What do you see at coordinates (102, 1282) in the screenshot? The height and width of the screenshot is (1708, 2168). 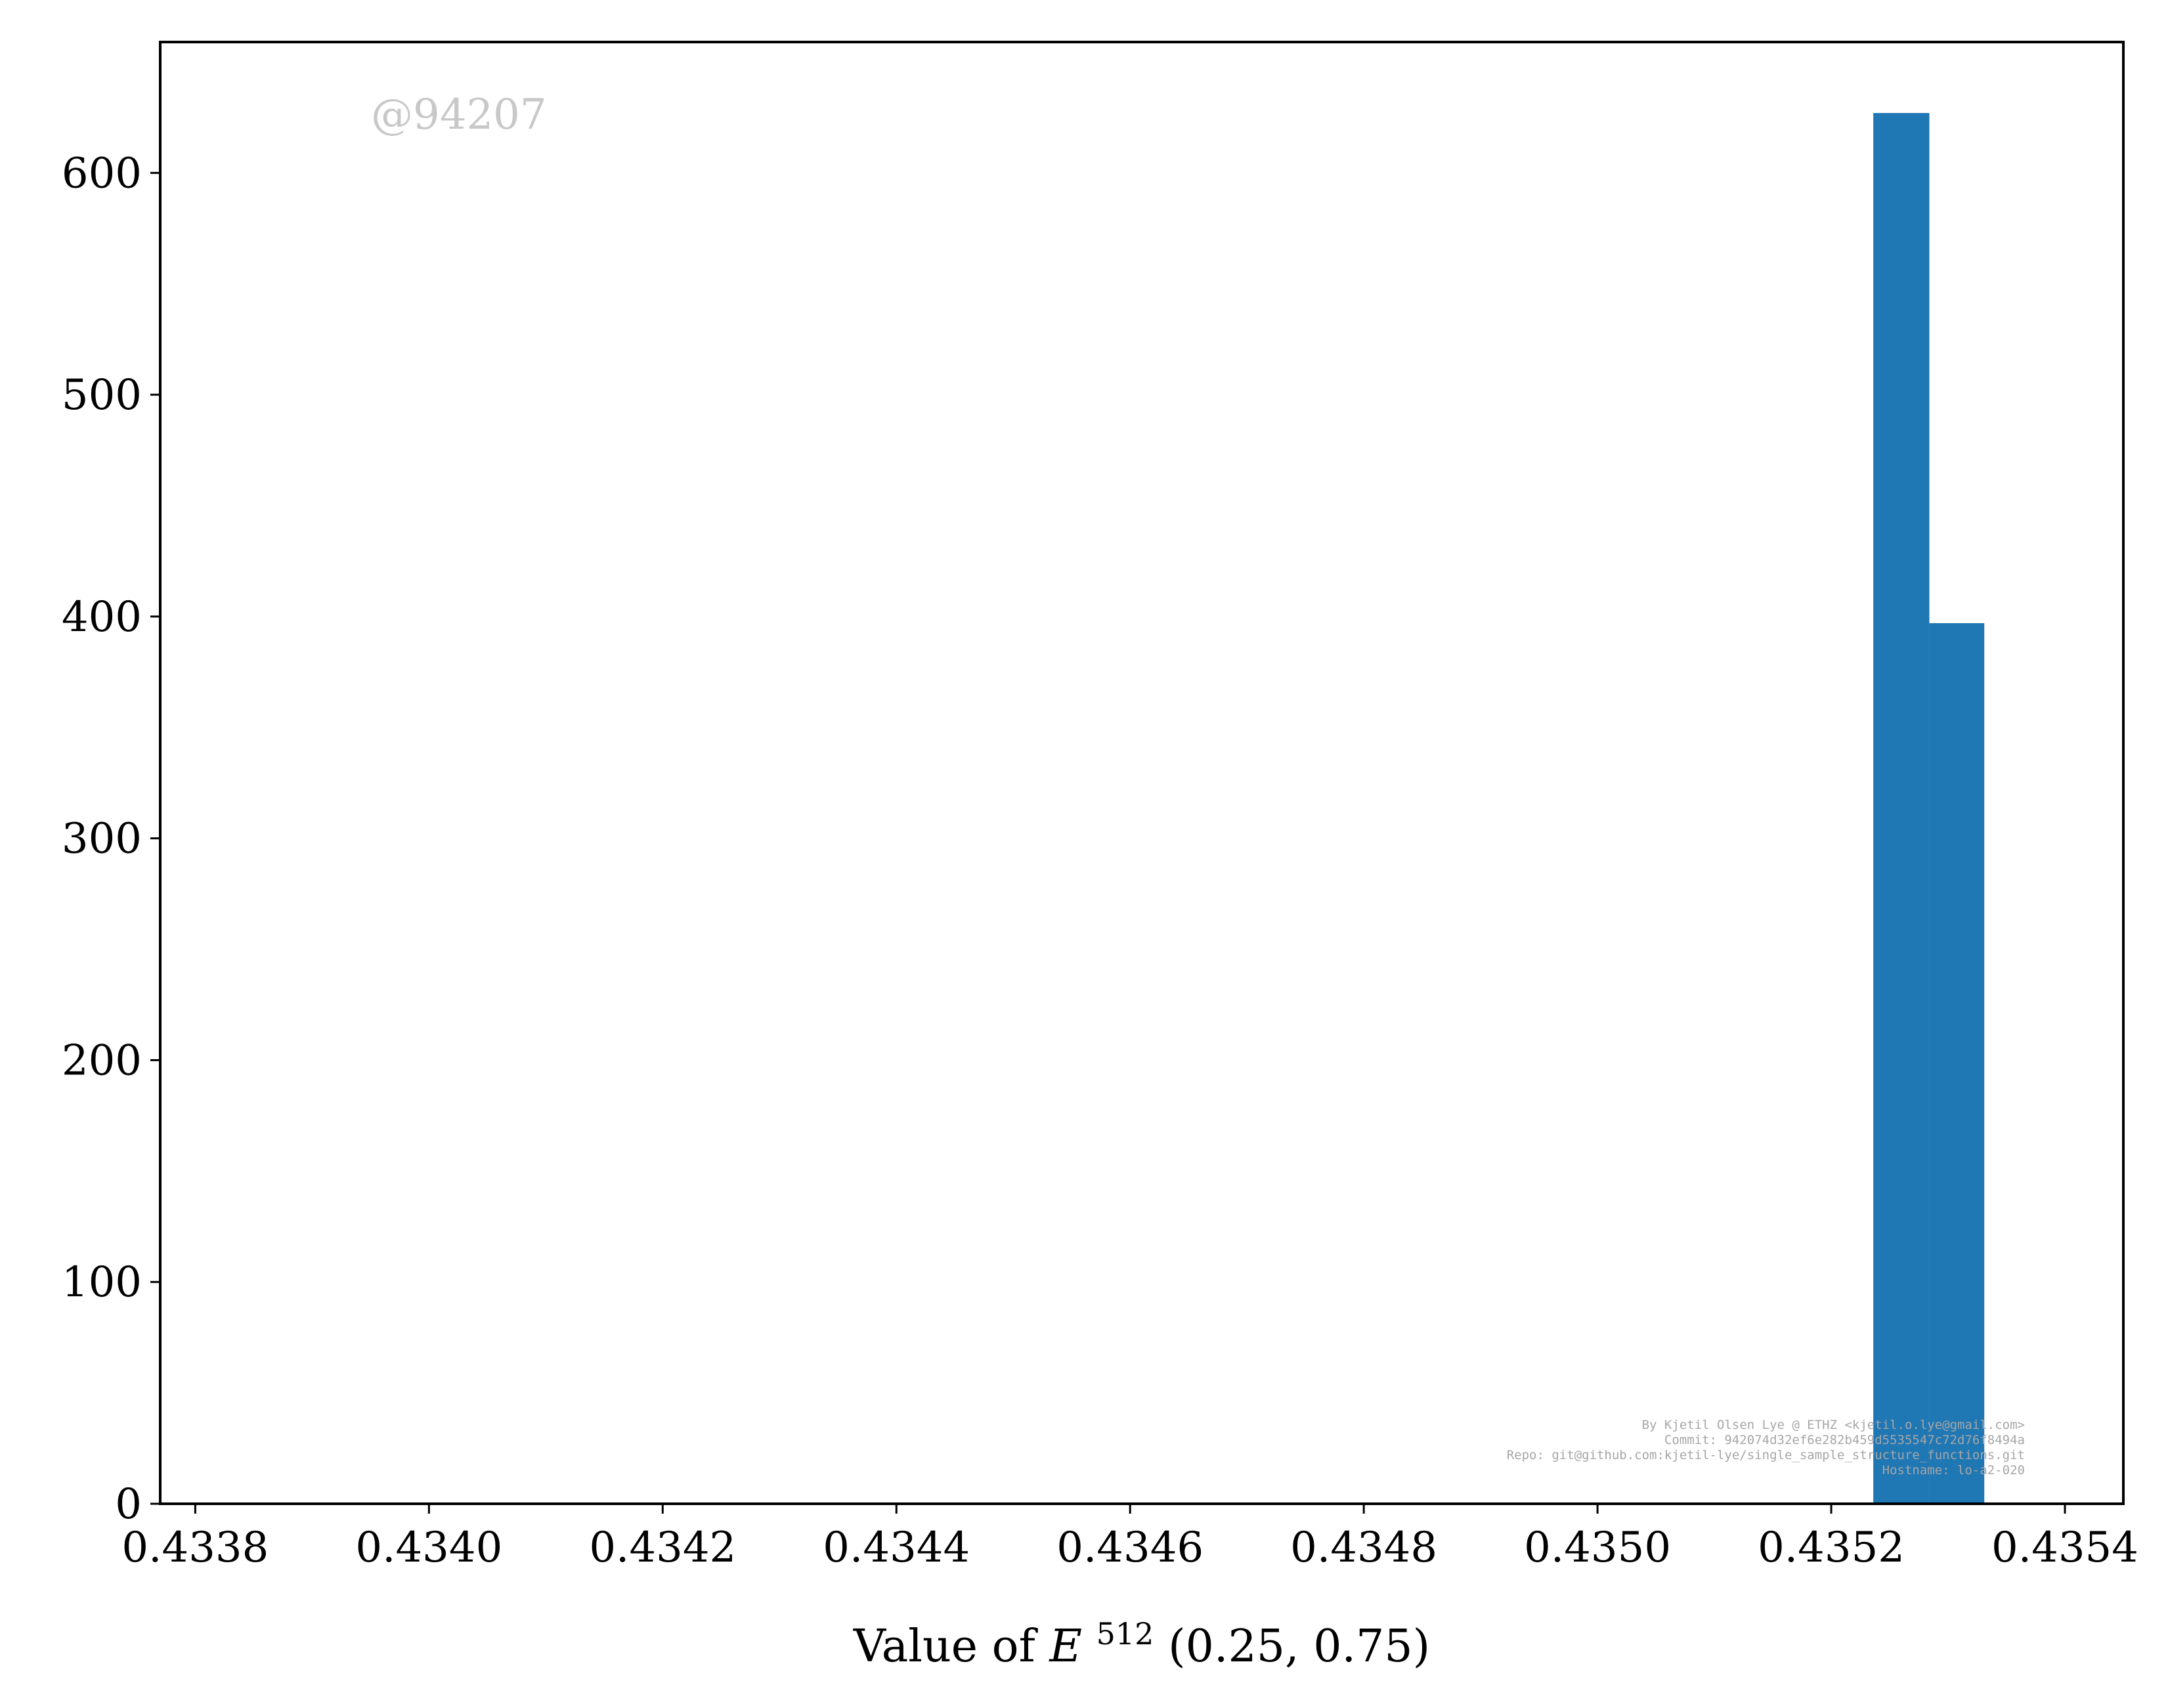 I see `y-tick-label: 100` at bounding box center [102, 1282].